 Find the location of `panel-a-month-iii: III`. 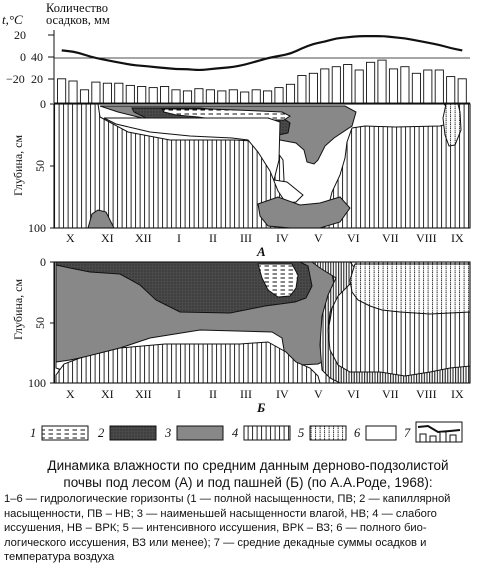

panel-a-month-iii: III is located at coordinates (246, 238).